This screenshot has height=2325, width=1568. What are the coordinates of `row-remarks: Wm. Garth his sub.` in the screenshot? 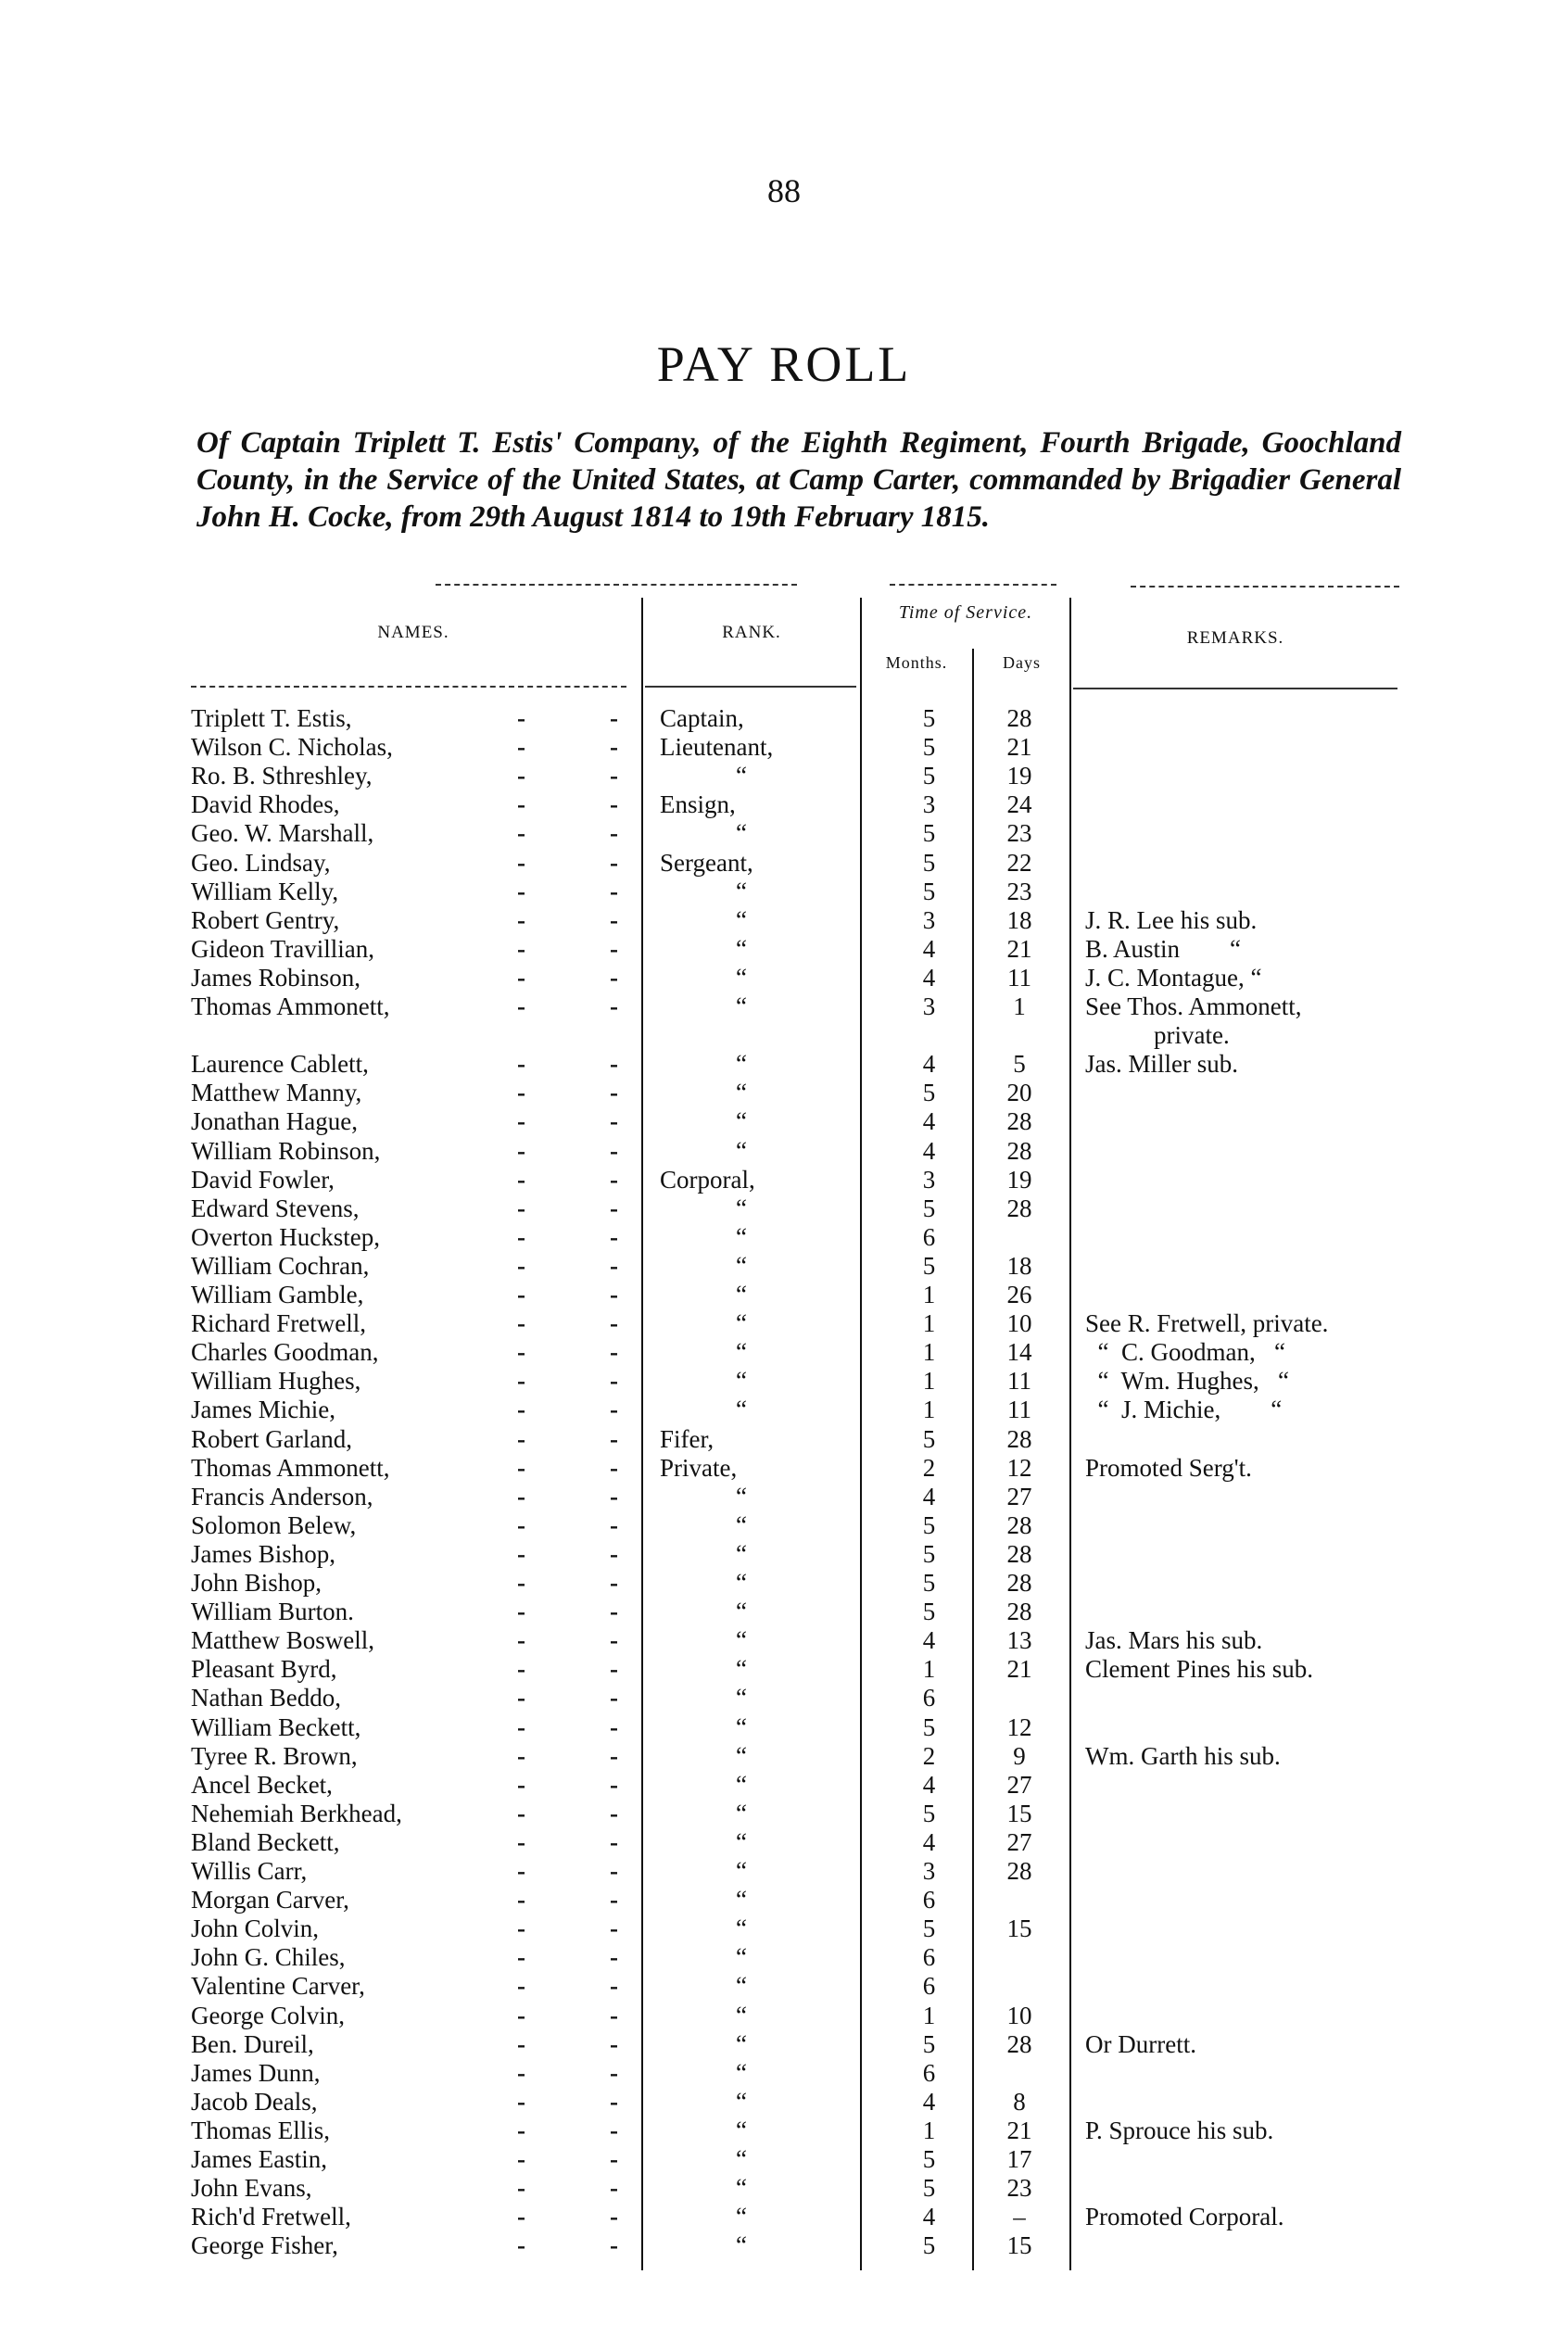 It's located at (1183, 1755).